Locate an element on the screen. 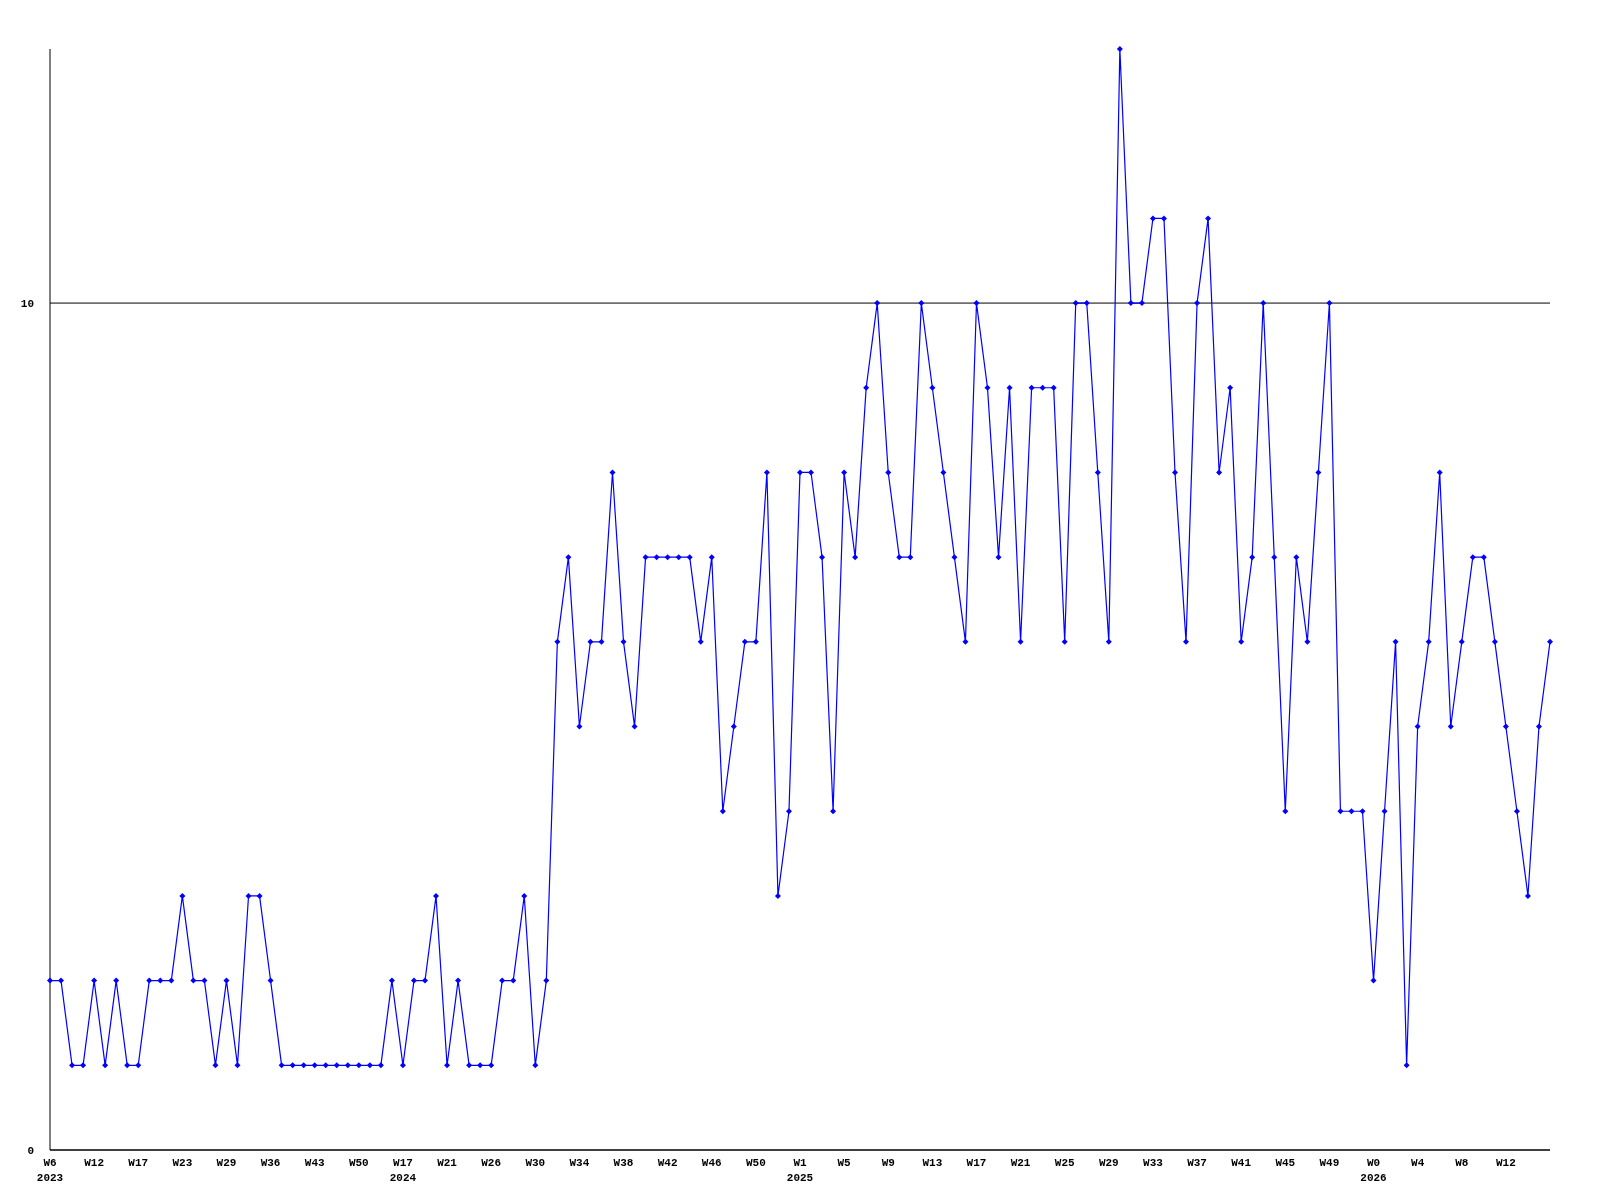 The width and height of the screenshot is (1600, 1200). x-tick-label: W23 is located at coordinates (182, 1163).